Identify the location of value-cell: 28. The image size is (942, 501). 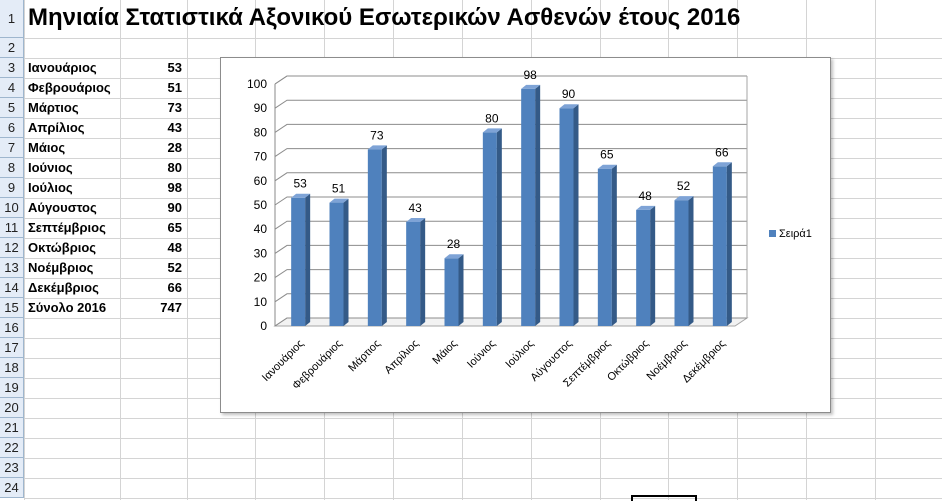
(174, 147).